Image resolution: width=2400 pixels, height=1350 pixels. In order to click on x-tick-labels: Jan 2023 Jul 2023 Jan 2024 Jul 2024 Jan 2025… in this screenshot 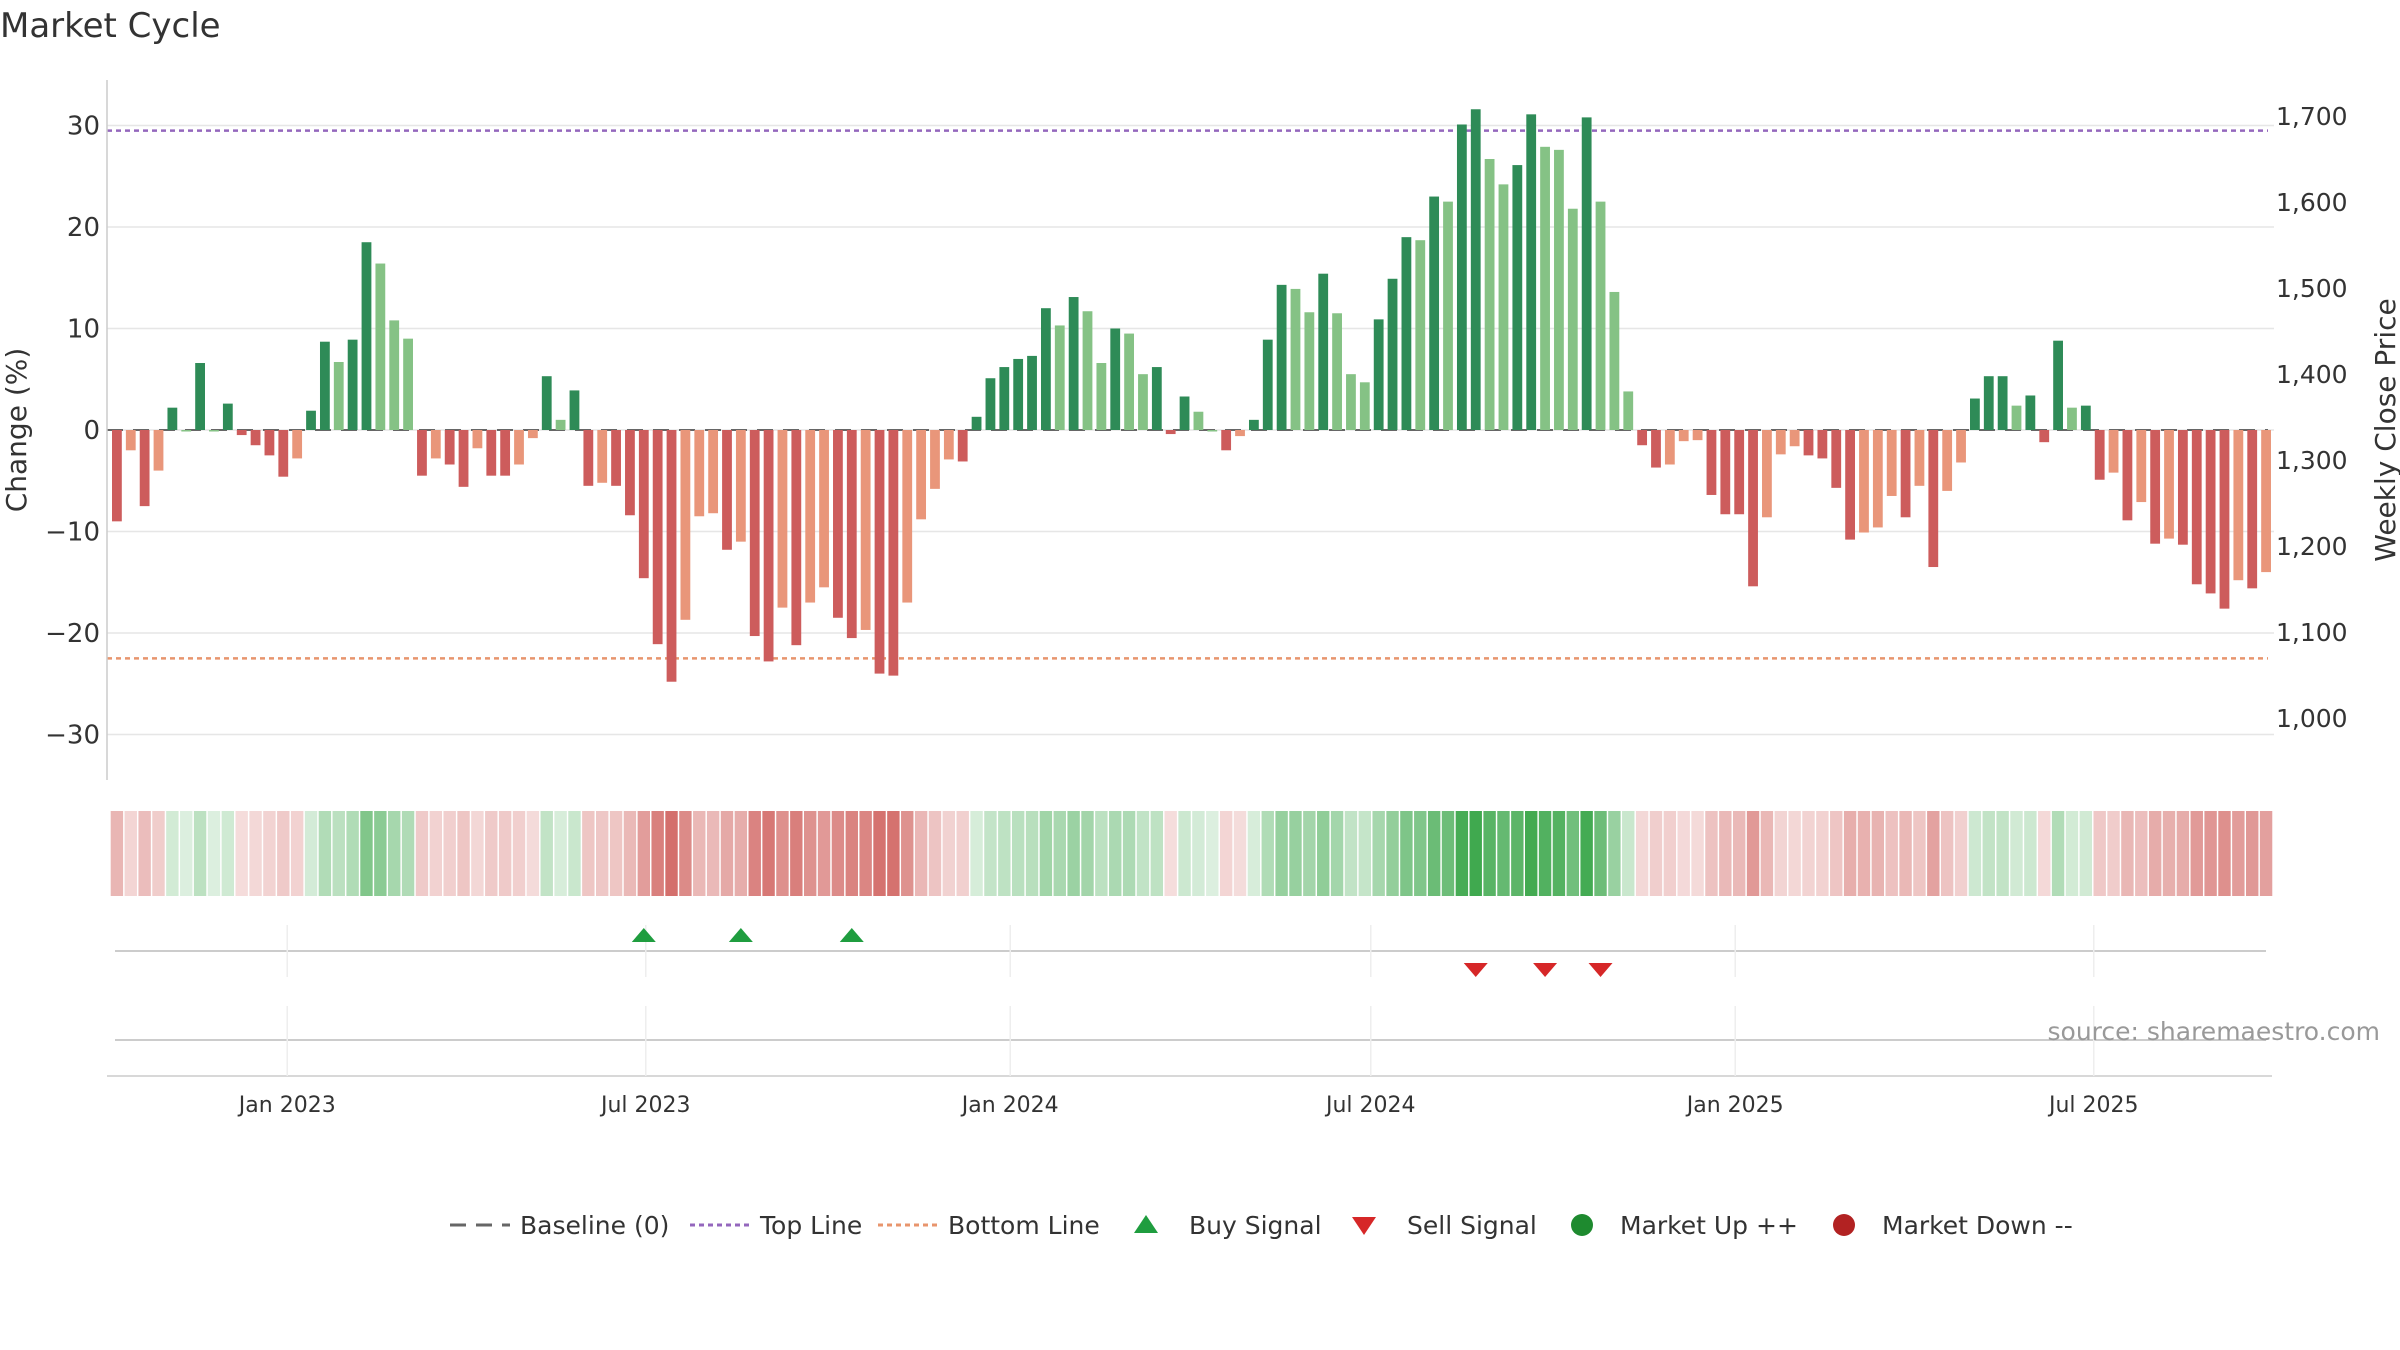, I will do `click(1188, 1105)`.